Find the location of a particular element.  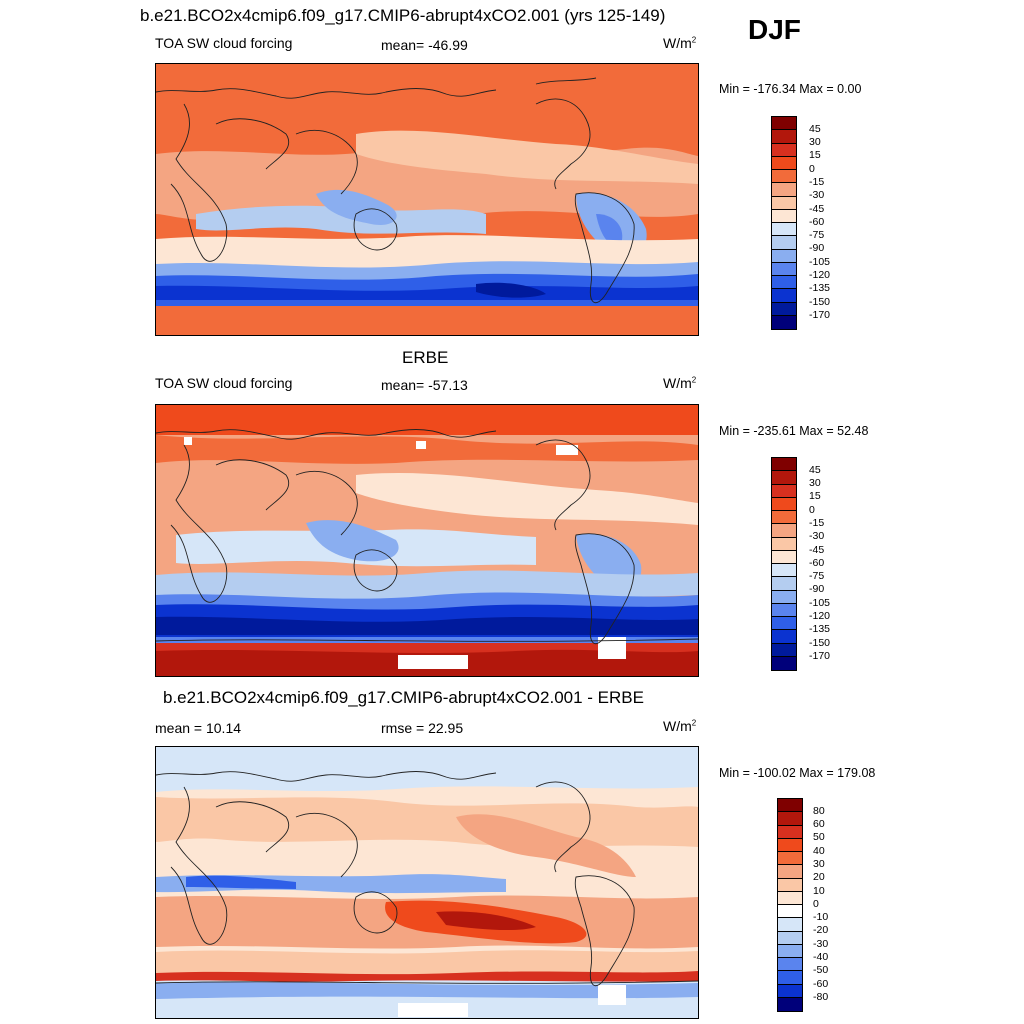

colorbar-tick-label: -75 is located at coordinates (817, 576).